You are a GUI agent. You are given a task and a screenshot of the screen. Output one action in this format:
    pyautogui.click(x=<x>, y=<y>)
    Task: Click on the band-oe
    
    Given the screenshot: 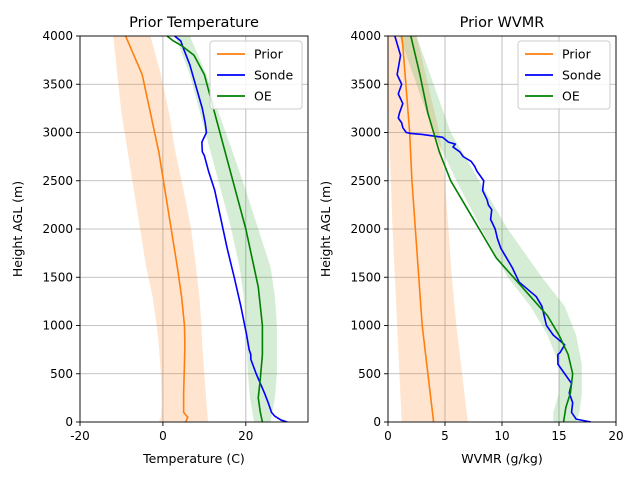 What is the action you would take?
    pyautogui.click(x=226, y=229)
    